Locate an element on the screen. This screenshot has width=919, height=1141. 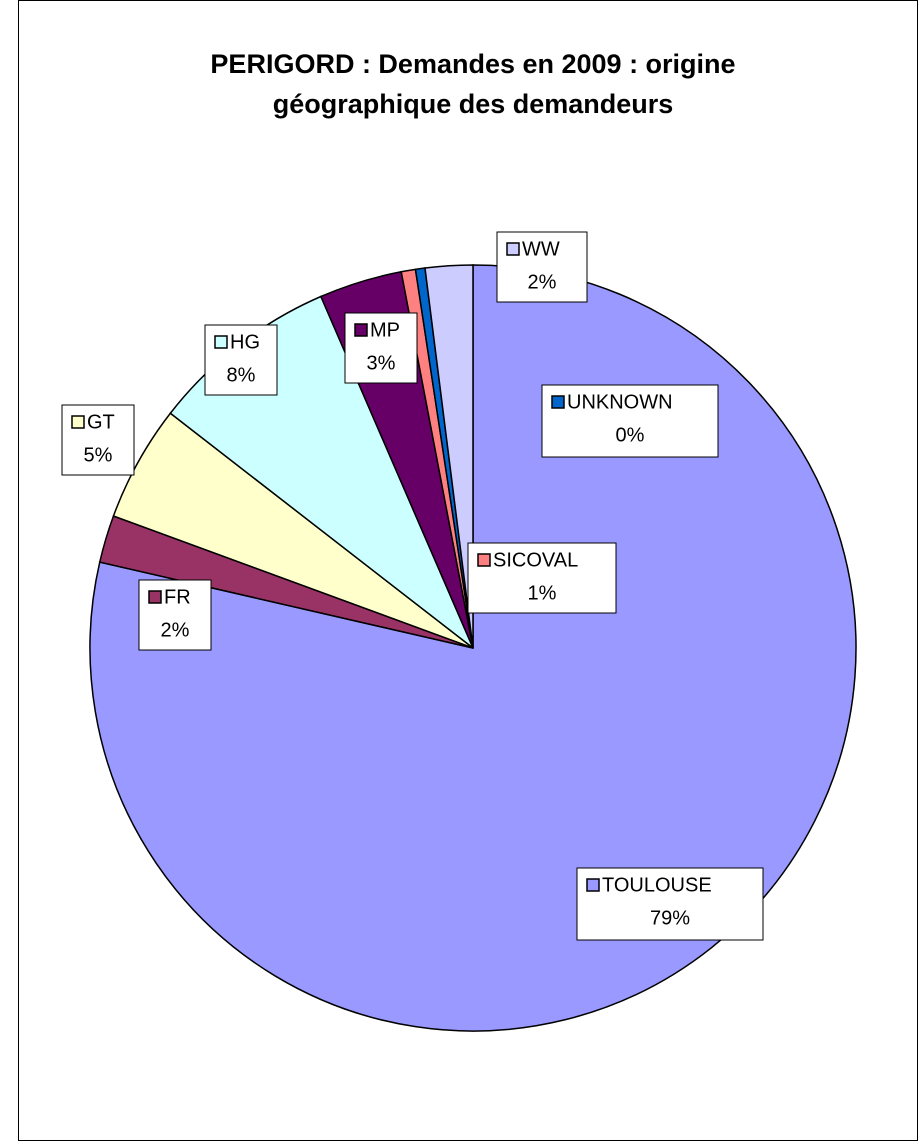
category-label: WW is located at coordinates (541, 249).